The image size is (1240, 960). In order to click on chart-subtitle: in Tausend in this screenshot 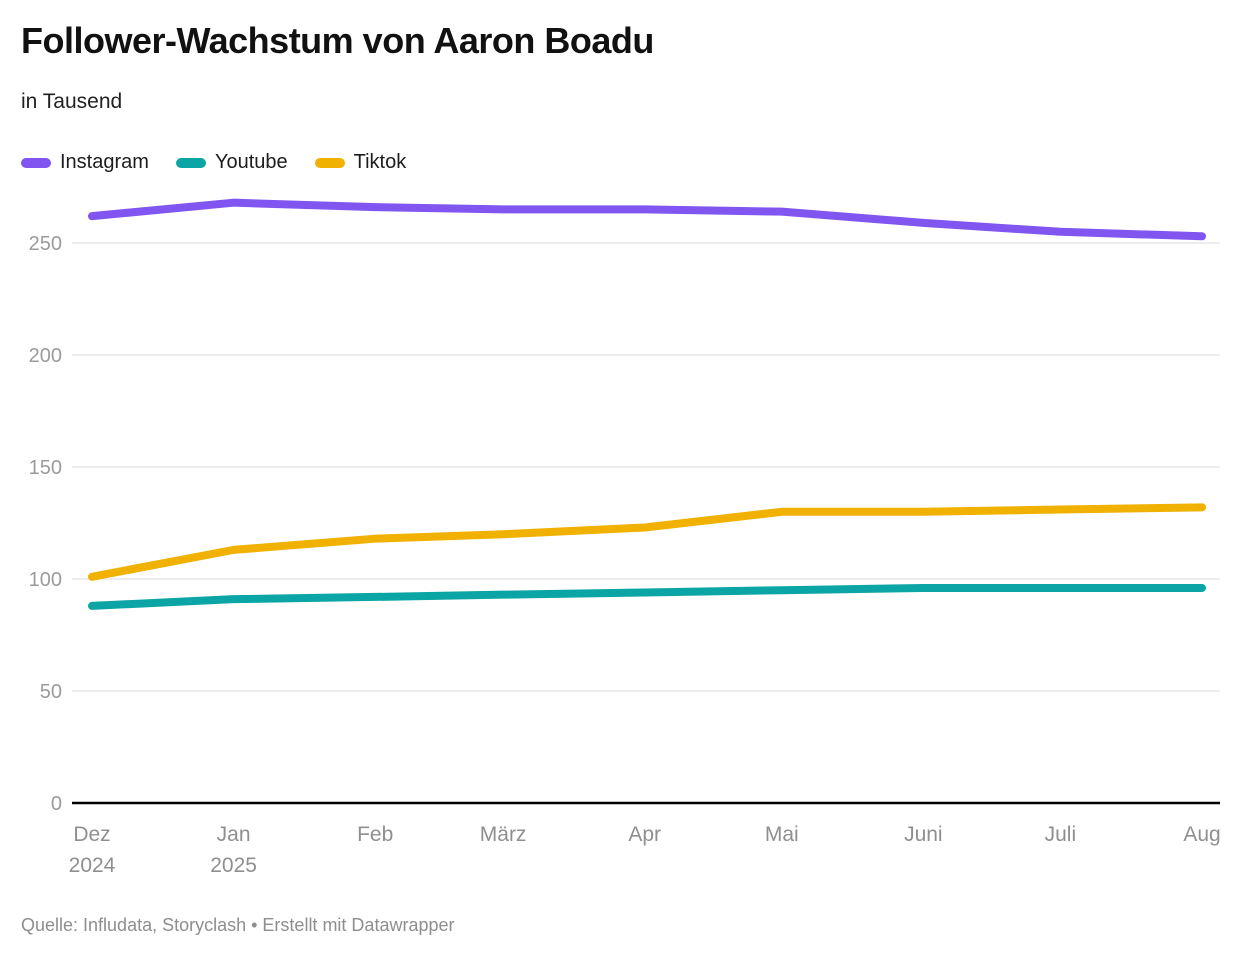, I will do `click(72, 101)`.